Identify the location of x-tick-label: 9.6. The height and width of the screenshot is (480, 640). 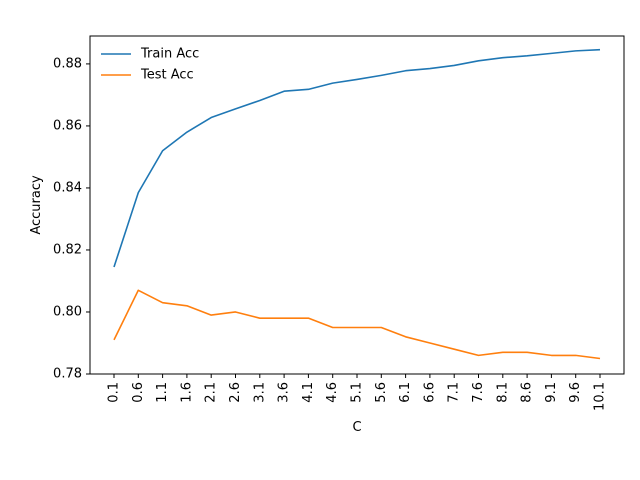
(575, 392).